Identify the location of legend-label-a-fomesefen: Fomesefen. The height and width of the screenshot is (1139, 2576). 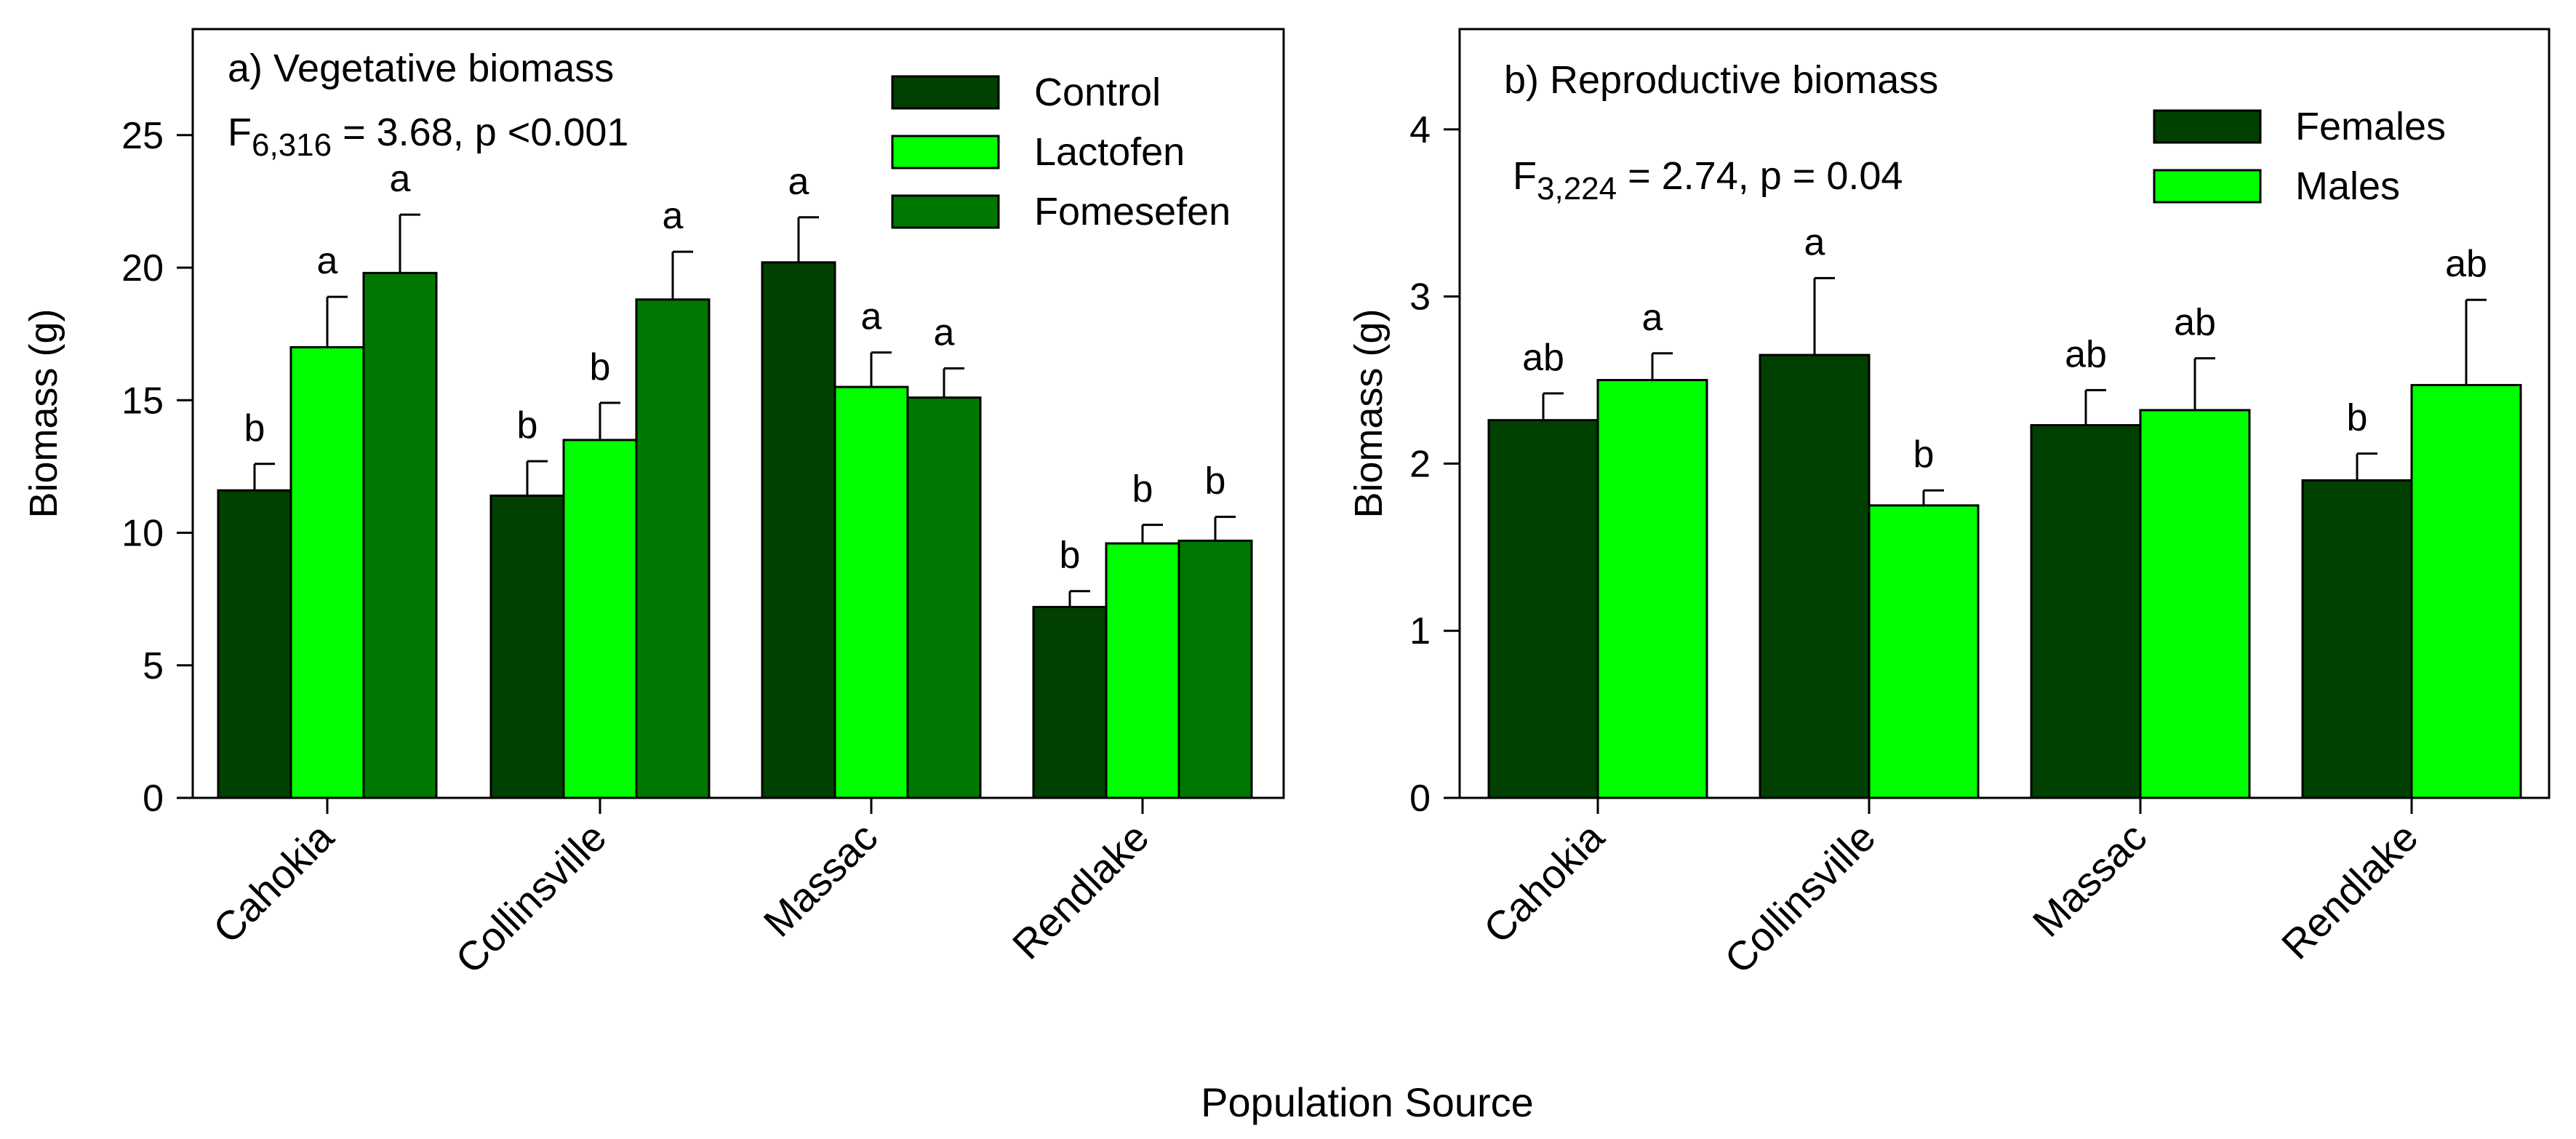
(1132, 211).